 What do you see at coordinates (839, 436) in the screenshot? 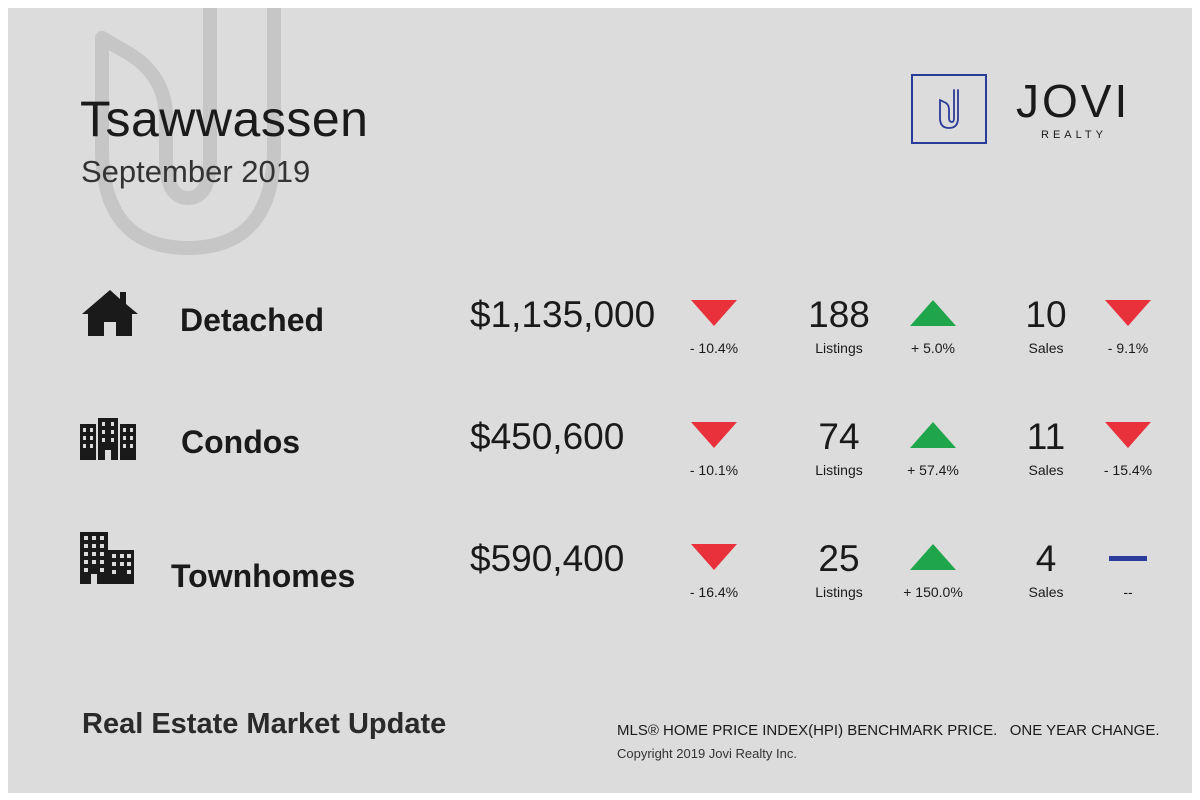
I see `listings-count: 74` at bounding box center [839, 436].